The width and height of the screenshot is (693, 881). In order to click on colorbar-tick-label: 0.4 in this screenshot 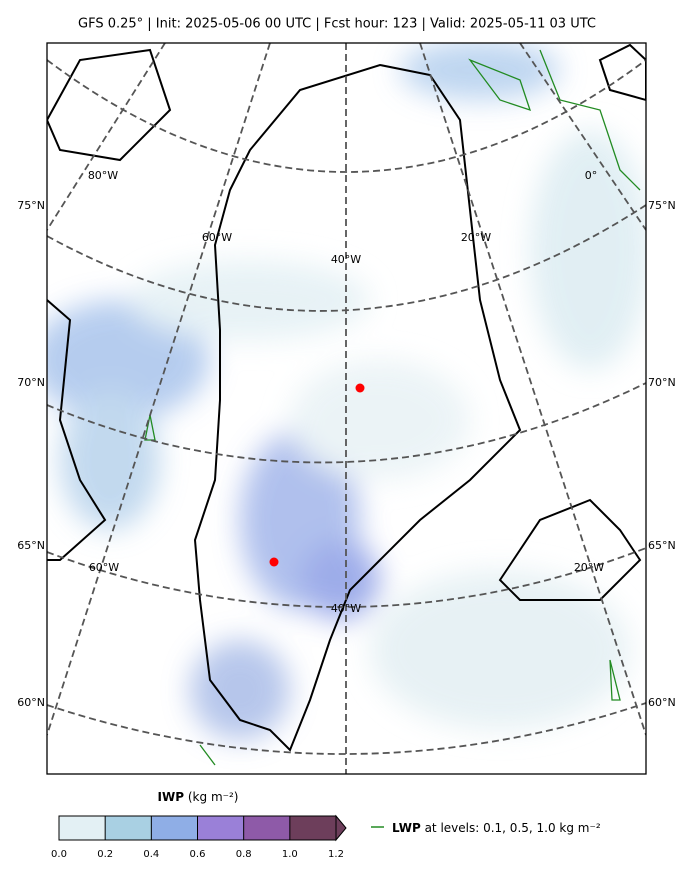, I will do `click(151, 854)`.